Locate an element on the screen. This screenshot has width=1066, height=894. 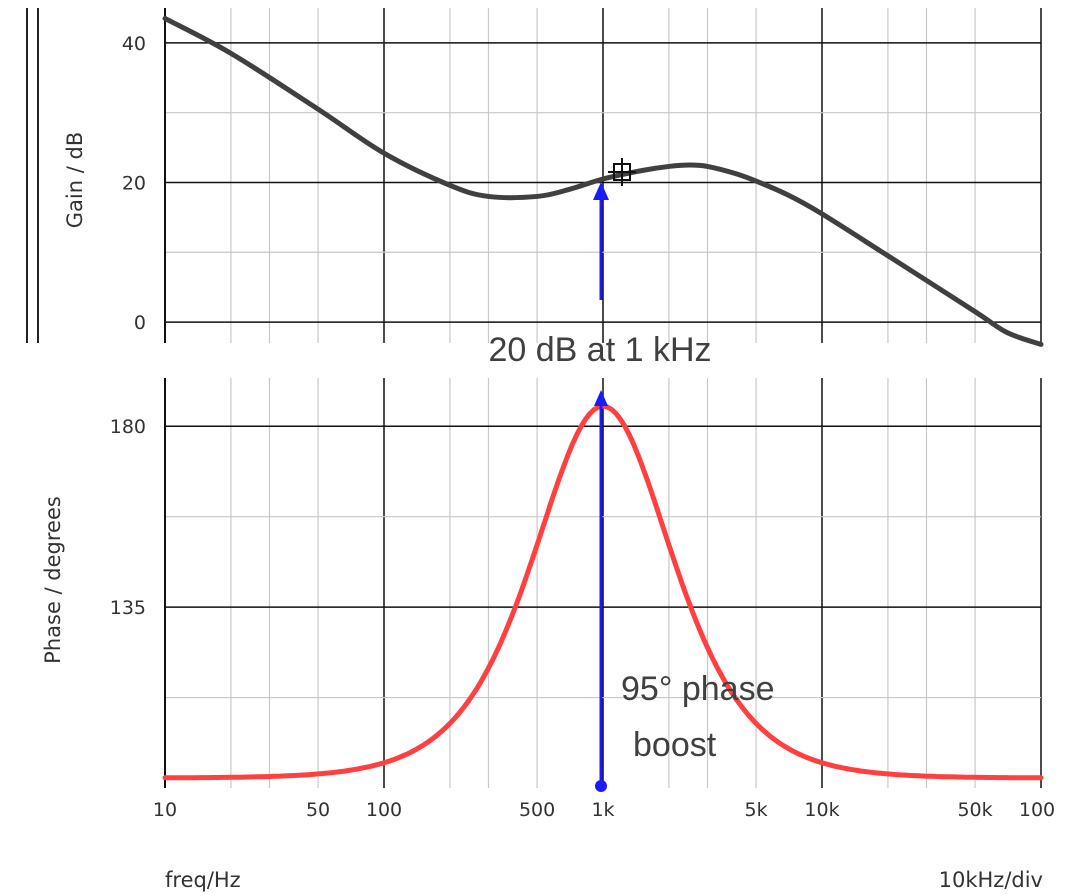
gain-arrowhead-icon is located at coordinates (601, 191).